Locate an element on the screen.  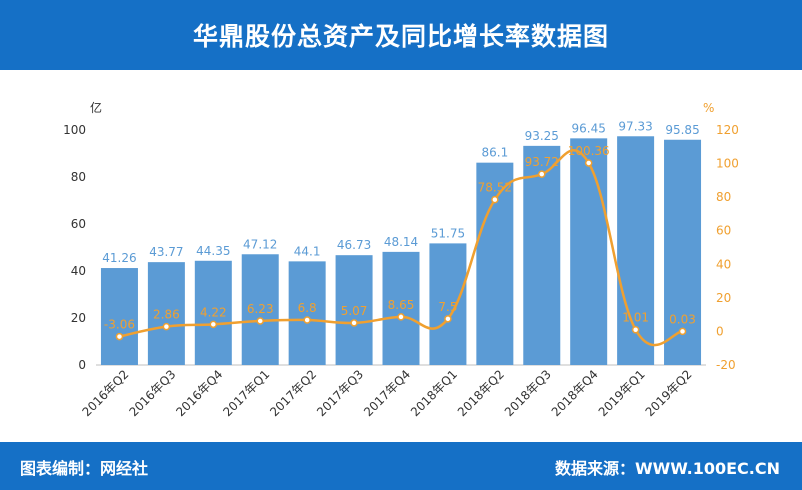
bar-value-label: 43.77 is located at coordinates (166, 252).